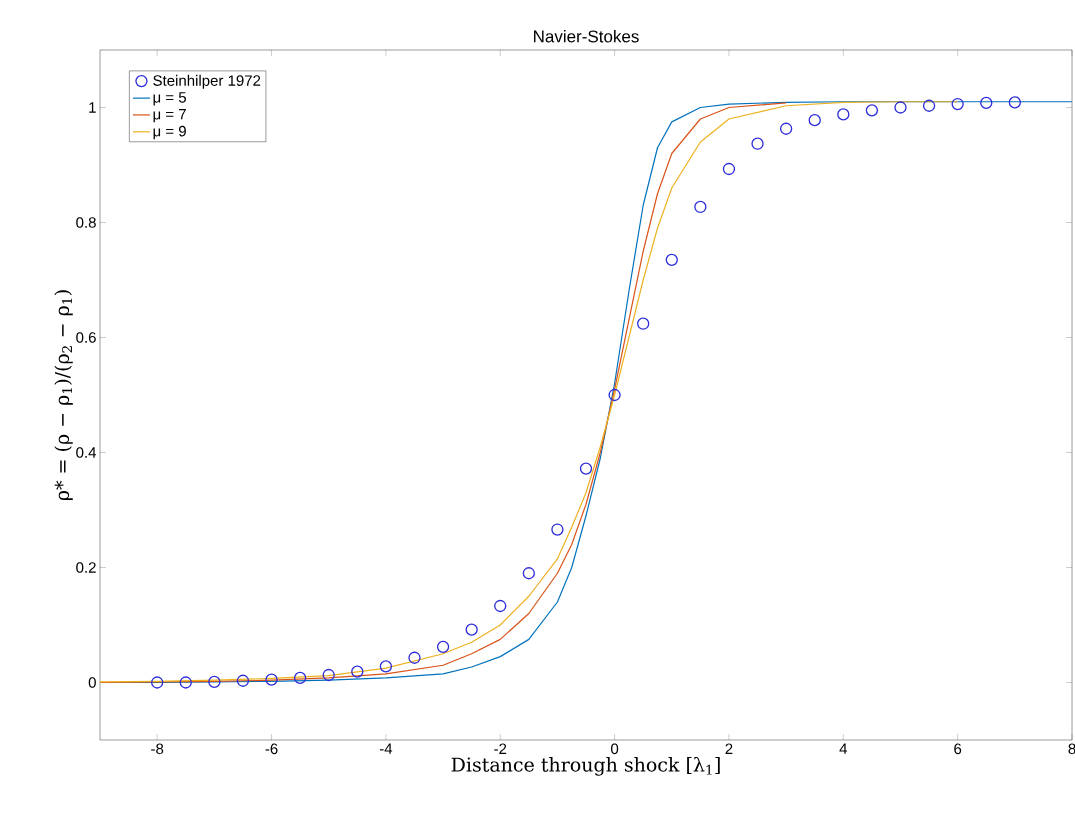  What do you see at coordinates (157, 749) in the screenshot?
I see `x-tick-label: -8` at bounding box center [157, 749].